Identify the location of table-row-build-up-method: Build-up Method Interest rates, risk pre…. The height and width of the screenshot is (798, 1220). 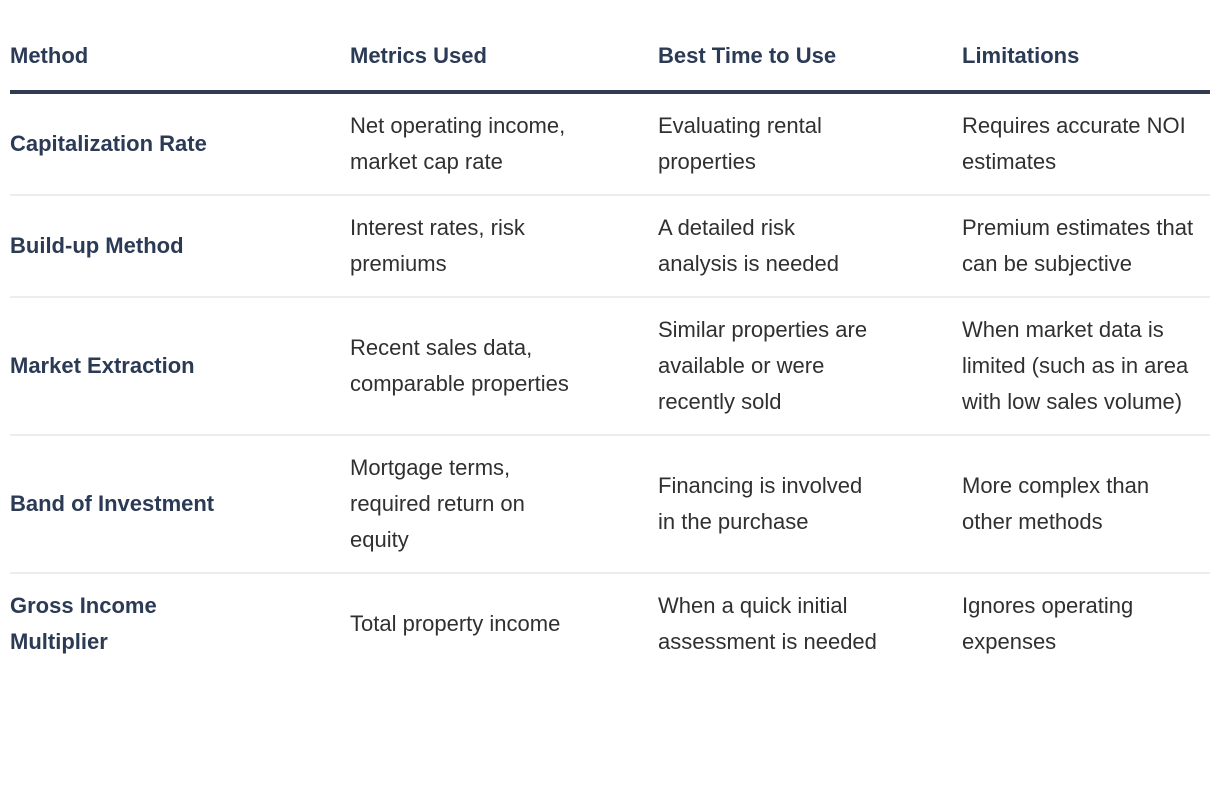
(610, 246).